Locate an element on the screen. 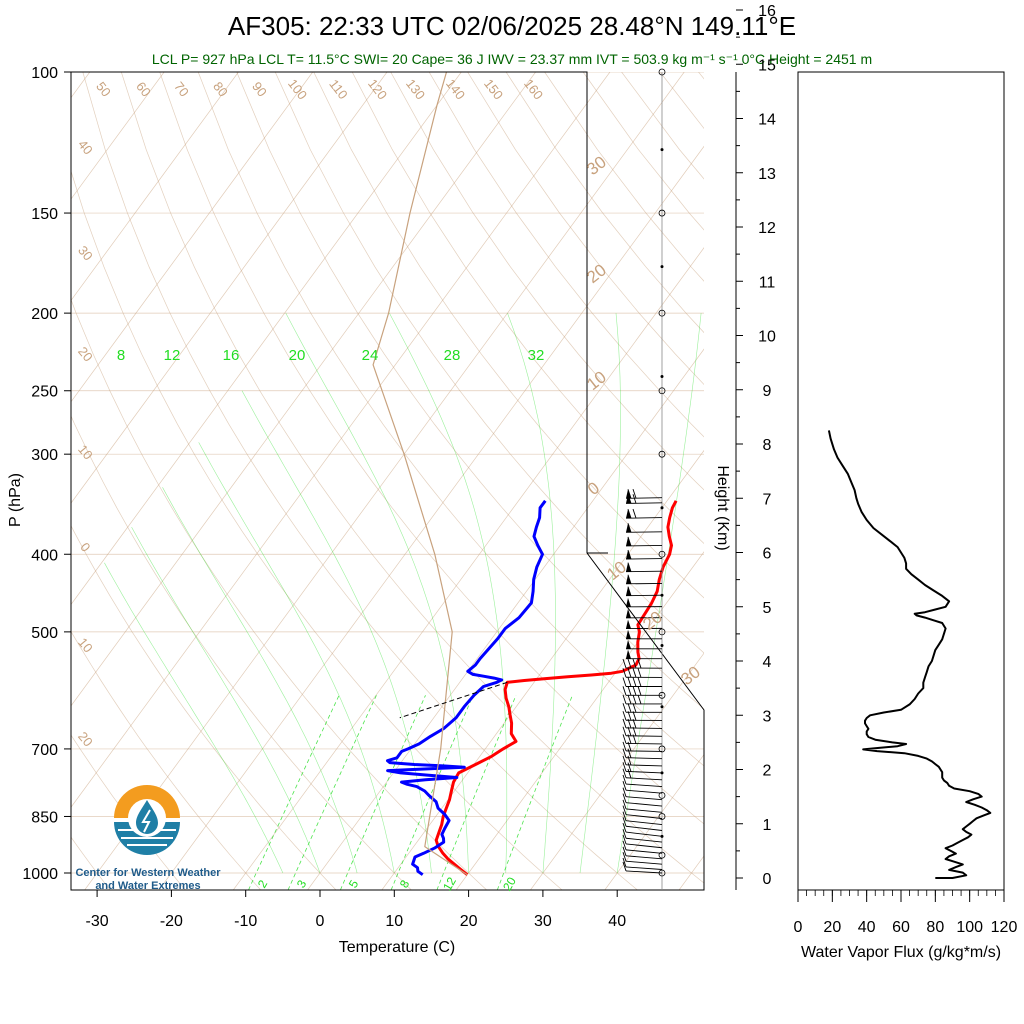  temperature-profile-line is located at coordinates (556, 688).